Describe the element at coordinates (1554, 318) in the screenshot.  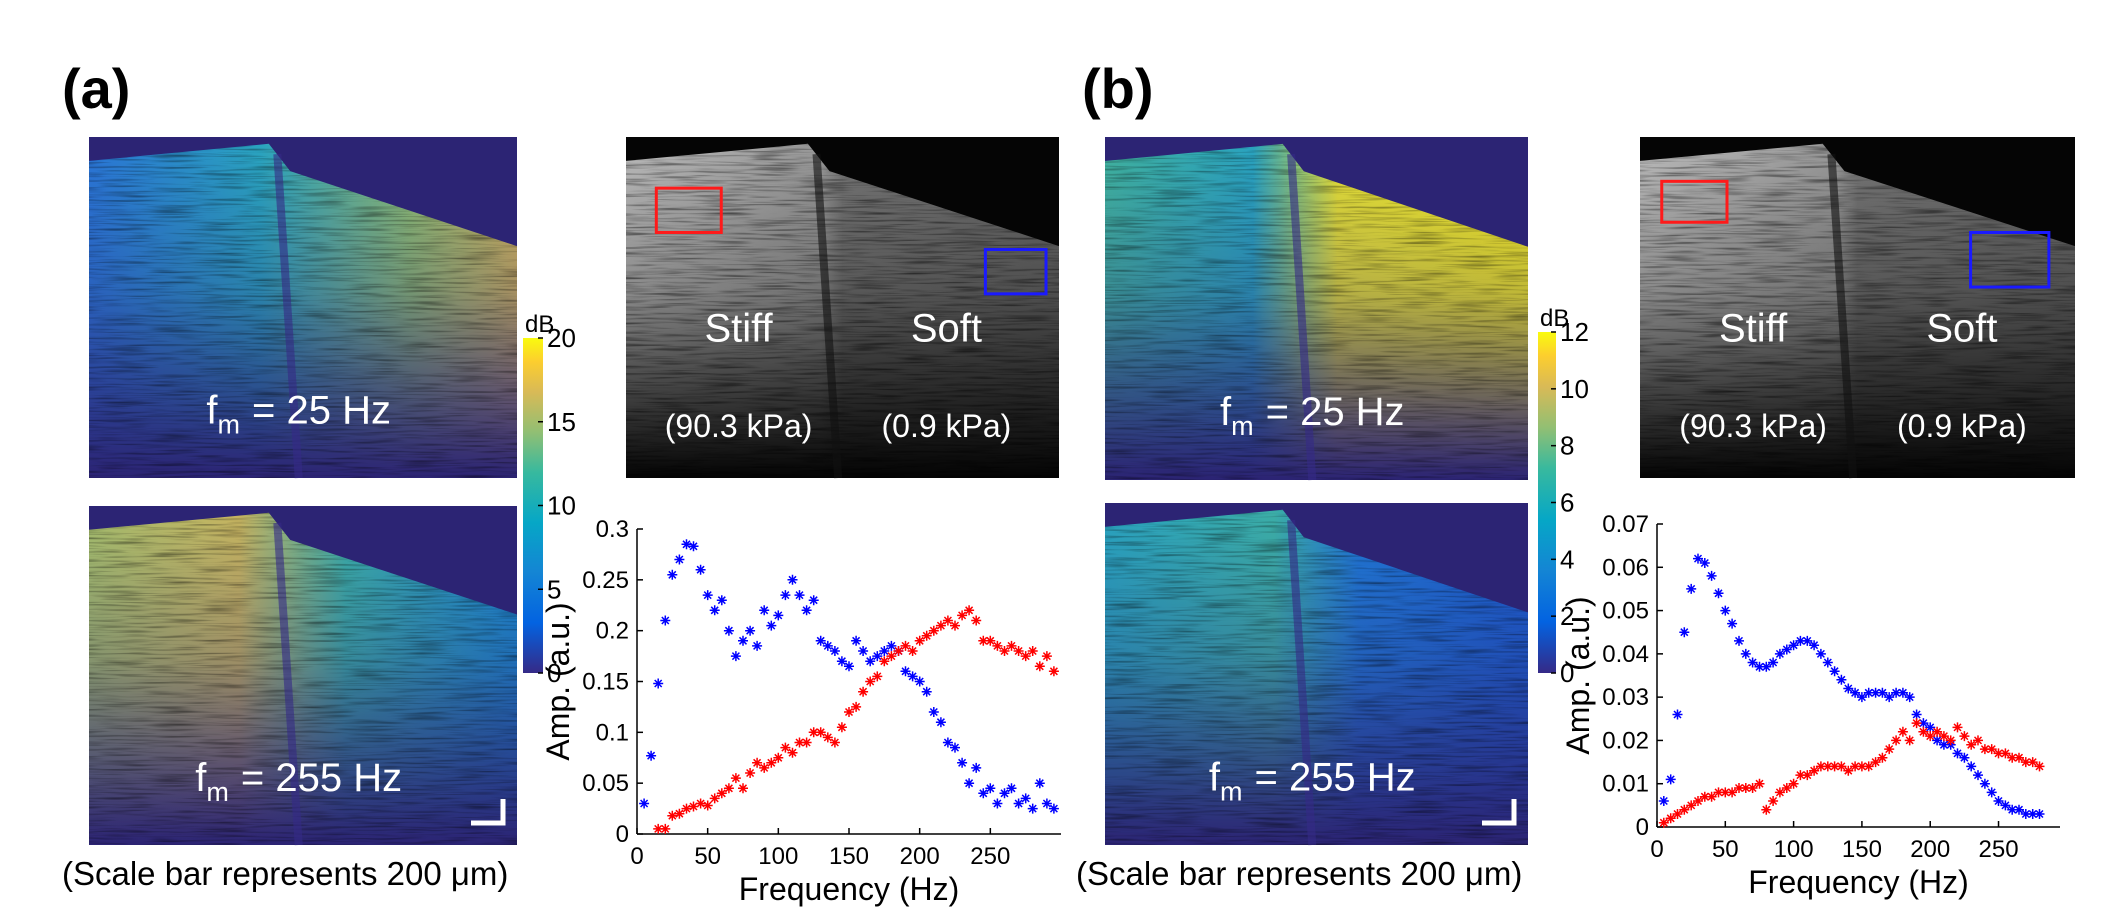
I see `colorbar-unit: dB` at that location.